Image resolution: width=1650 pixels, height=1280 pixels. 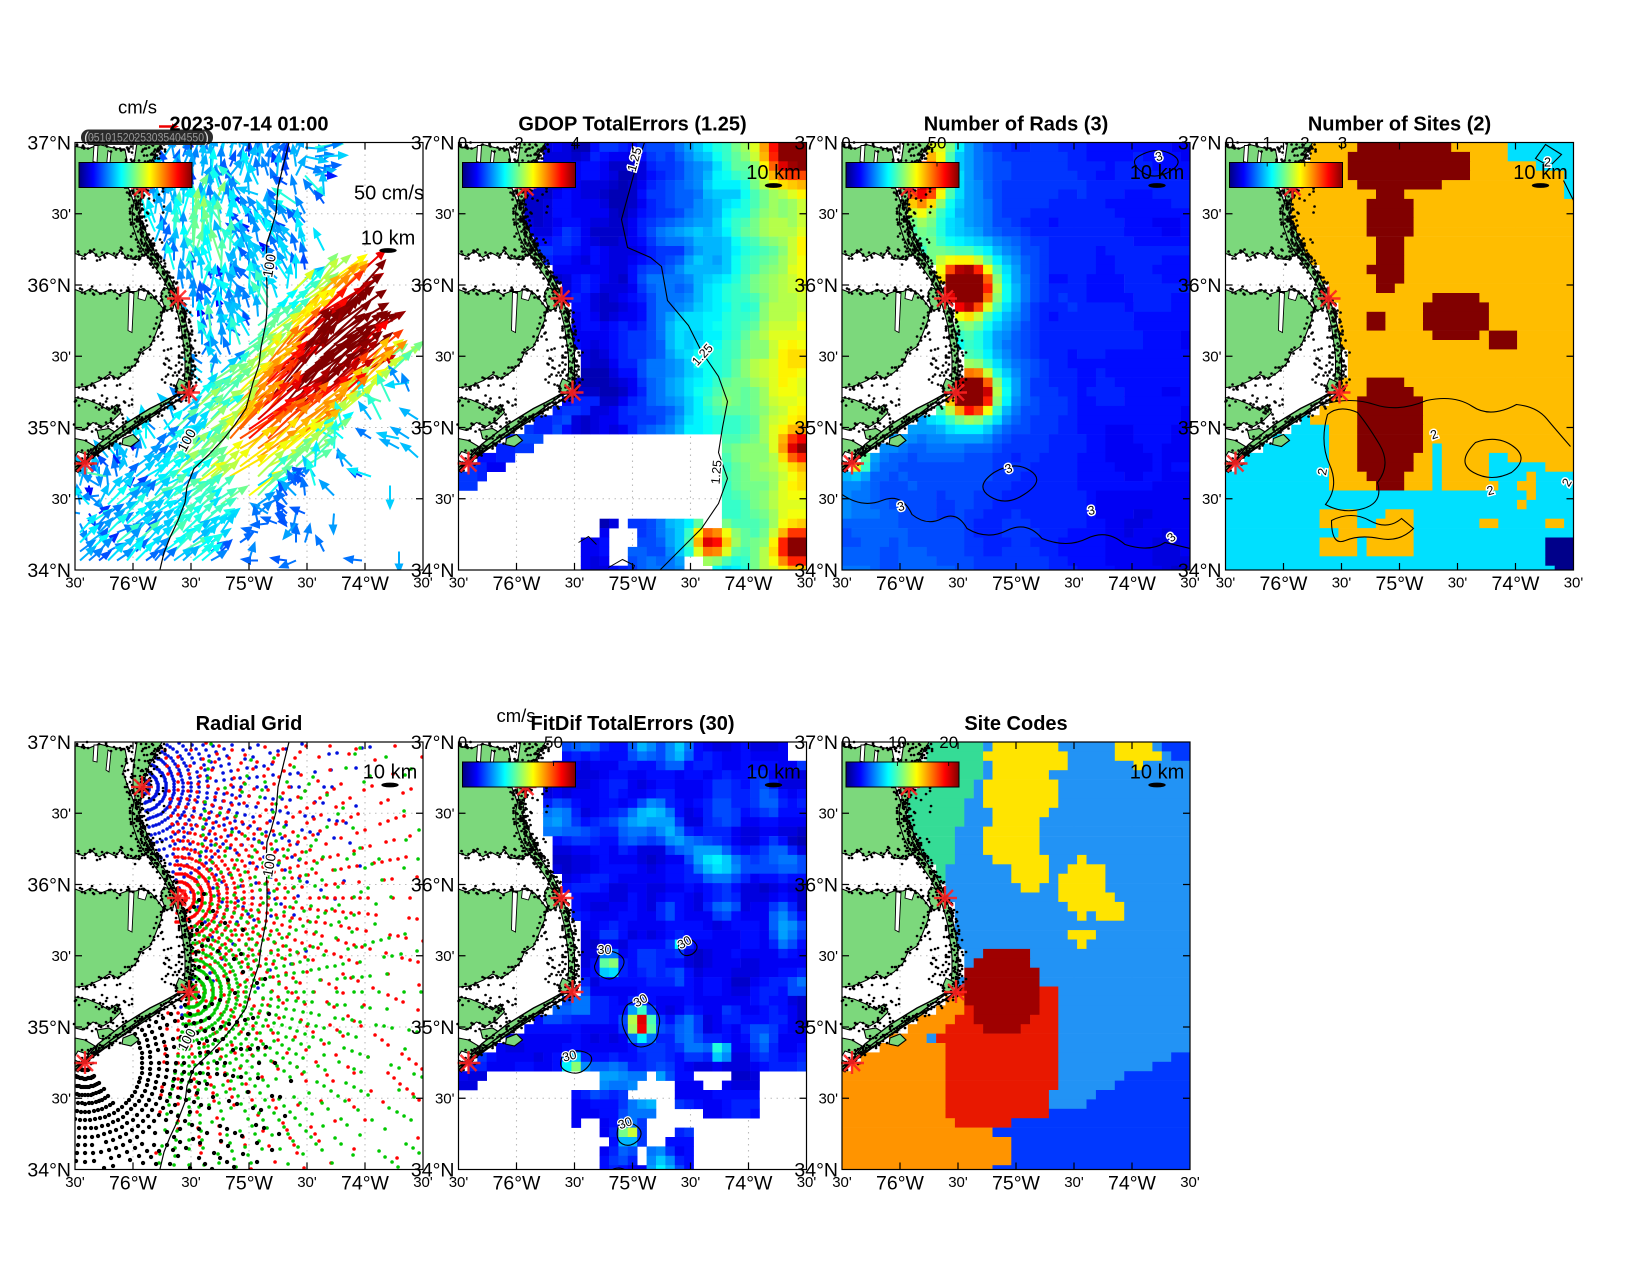 What do you see at coordinates (389, 194) in the screenshot?
I see `svg-text: 50 cm/s` at bounding box center [389, 194].